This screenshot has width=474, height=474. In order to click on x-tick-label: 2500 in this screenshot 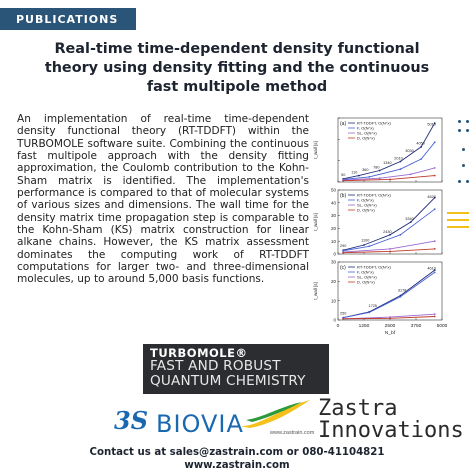, I will do `click(390, 326)`.